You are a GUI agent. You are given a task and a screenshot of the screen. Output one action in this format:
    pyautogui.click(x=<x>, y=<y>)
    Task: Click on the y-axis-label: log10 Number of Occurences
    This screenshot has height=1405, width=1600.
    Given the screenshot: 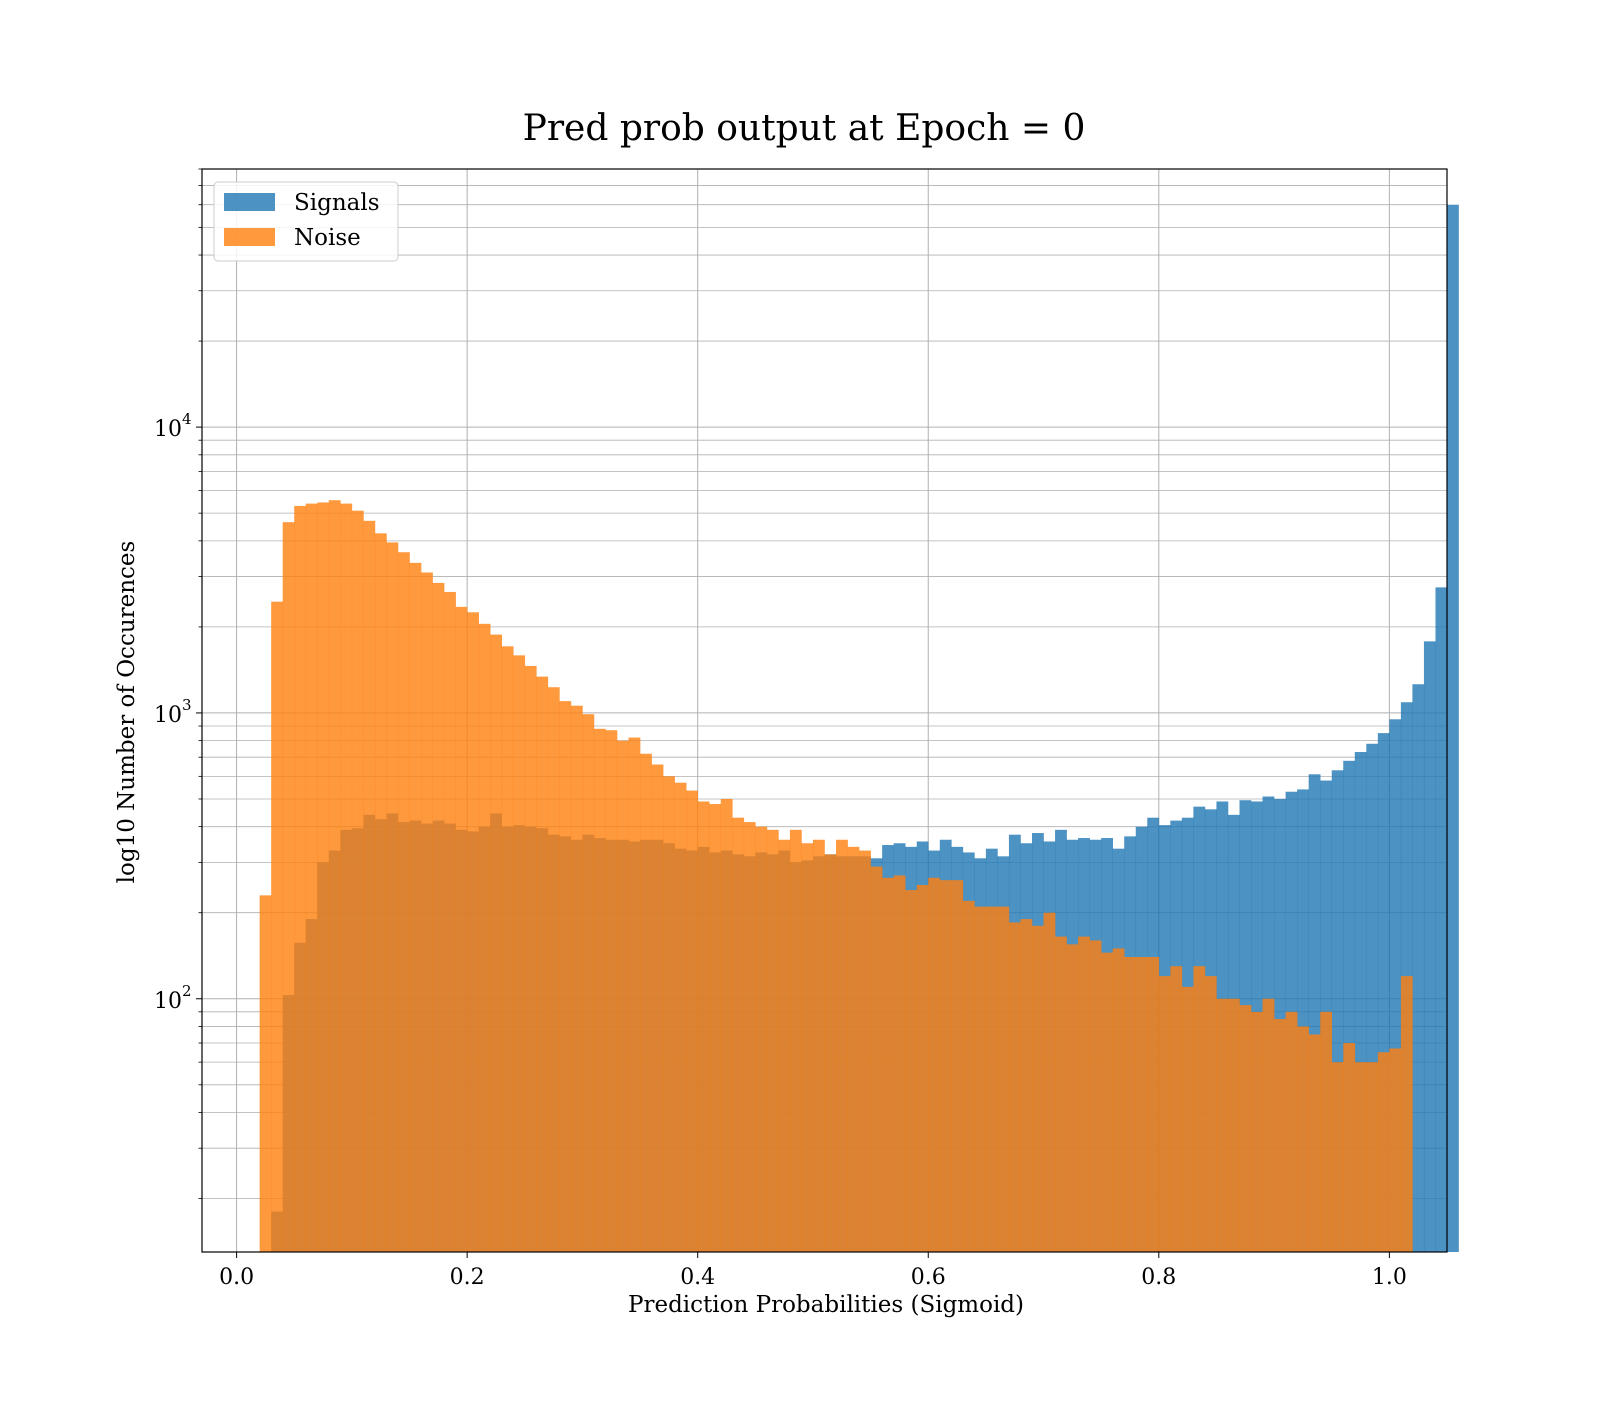 What is the action you would take?
    pyautogui.click(x=127, y=712)
    